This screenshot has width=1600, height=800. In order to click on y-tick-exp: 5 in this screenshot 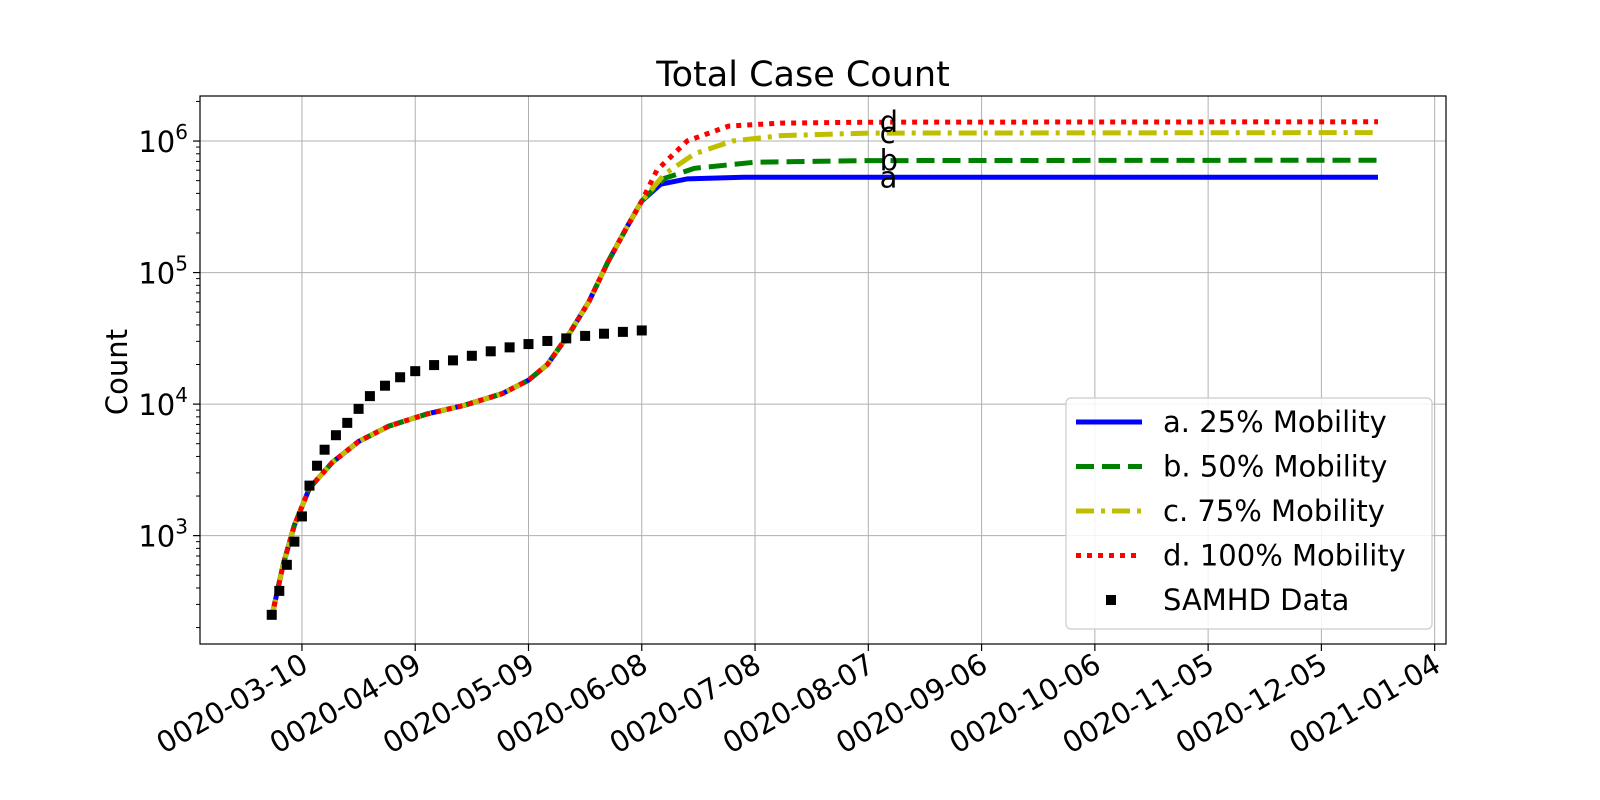, I will do `click(181, 264)`.